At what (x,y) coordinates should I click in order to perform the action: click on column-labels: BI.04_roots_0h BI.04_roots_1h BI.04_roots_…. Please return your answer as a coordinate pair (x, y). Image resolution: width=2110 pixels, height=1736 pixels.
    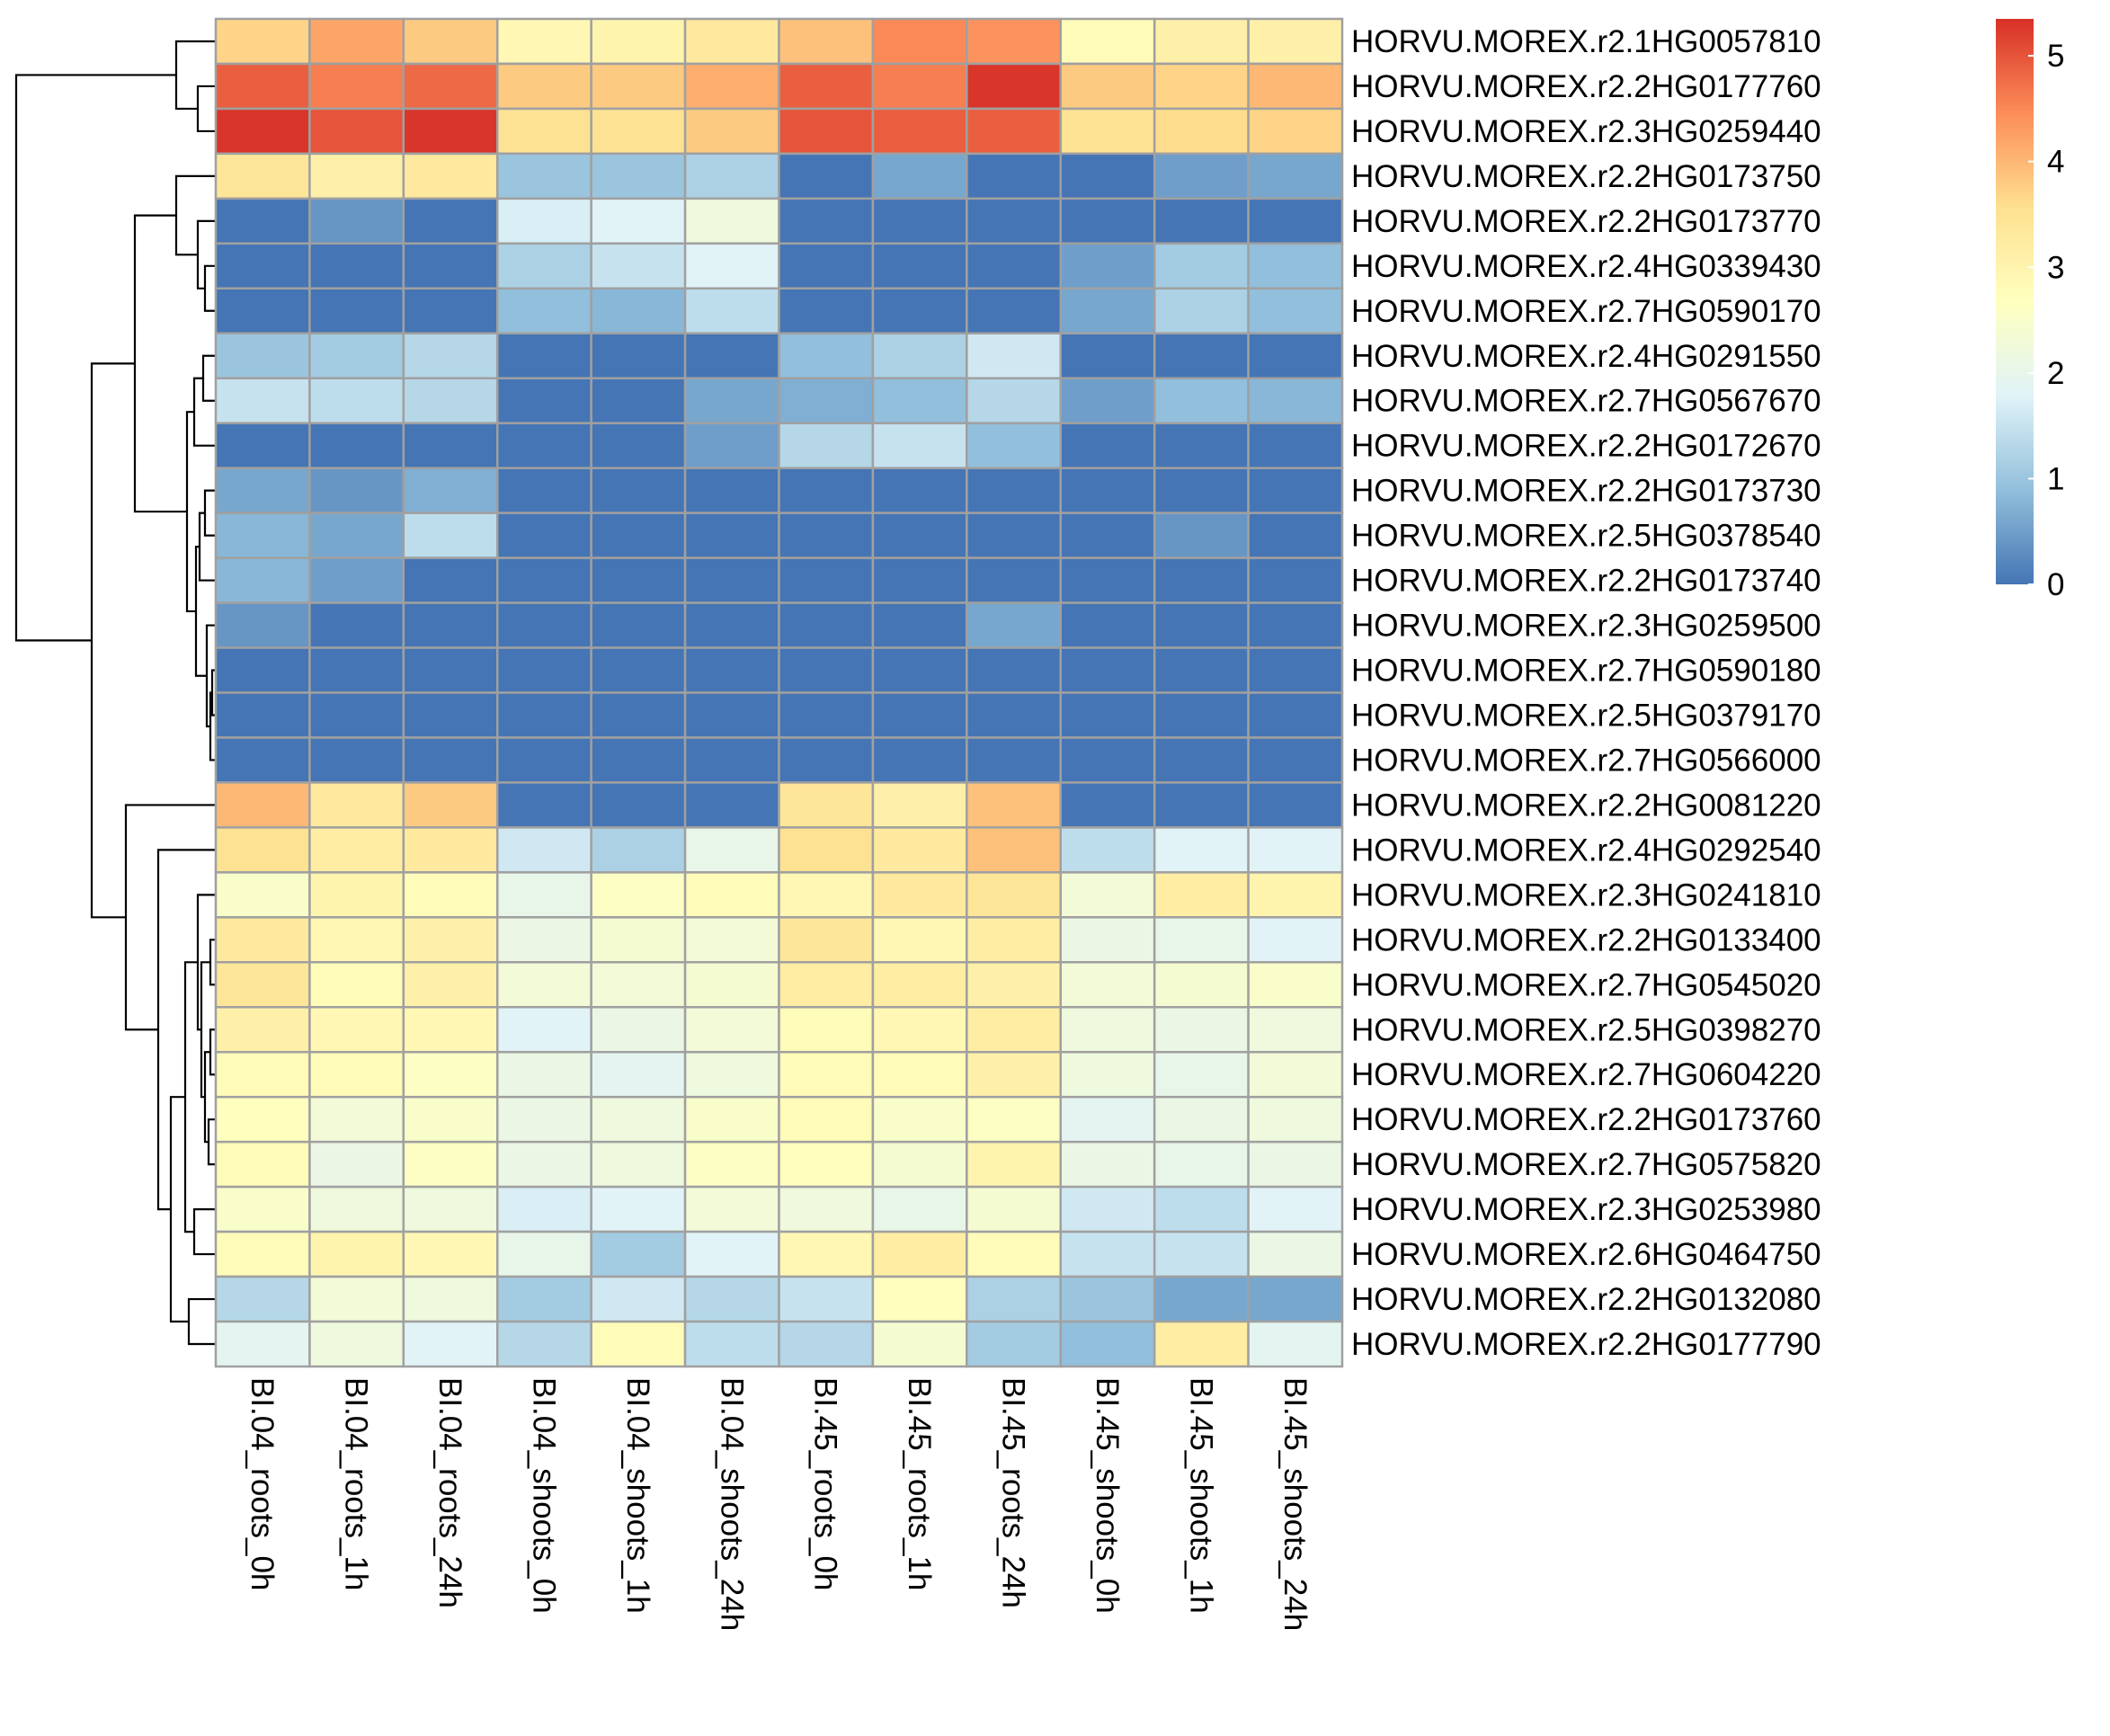
    Looking at the image, I should click on (779, 1504).